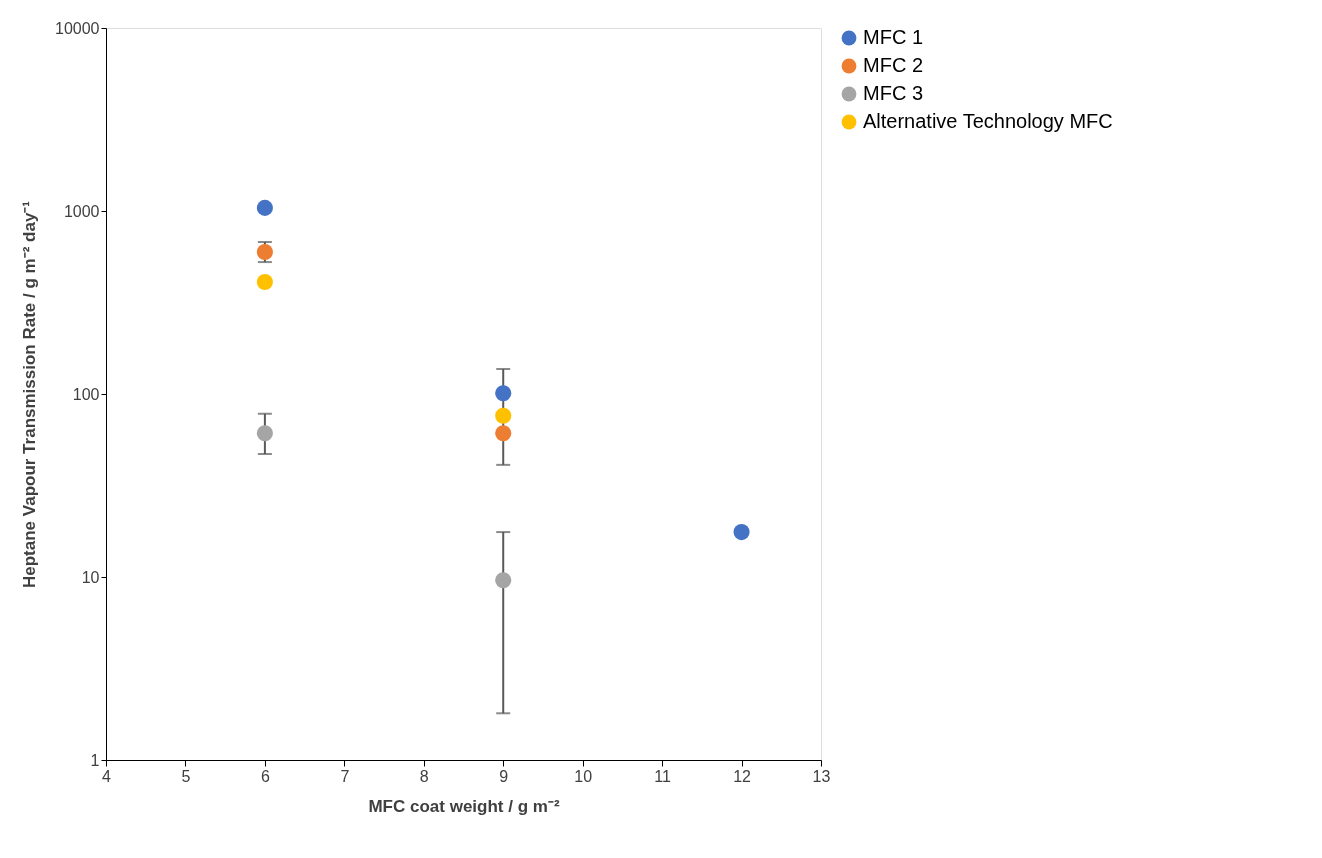  I want to click on y-axis-title: Heptane Vapour Transmission Rate / g m⁻² day⁻¹, so click(30, 394).